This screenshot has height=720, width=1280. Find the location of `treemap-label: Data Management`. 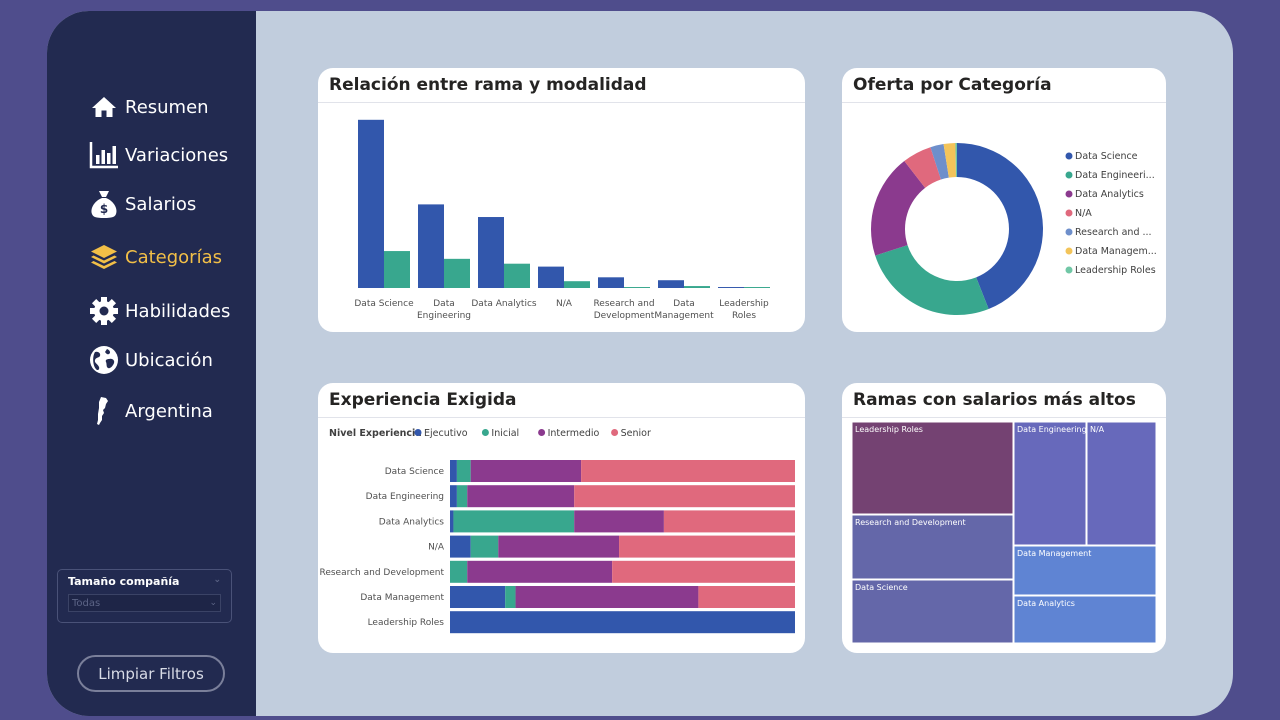

treemap-label: Data Management is located at coordinates (1054, 553).